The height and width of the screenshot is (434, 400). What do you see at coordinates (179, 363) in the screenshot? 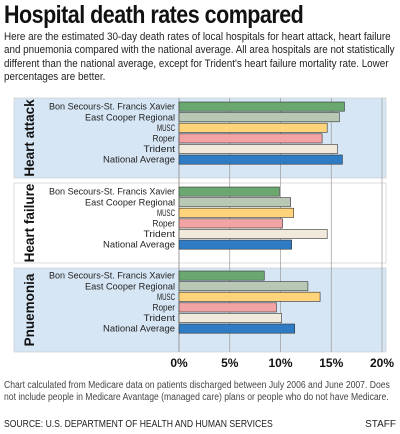
I see `x-tick-label: 0%` at bounding box center [179, 363].